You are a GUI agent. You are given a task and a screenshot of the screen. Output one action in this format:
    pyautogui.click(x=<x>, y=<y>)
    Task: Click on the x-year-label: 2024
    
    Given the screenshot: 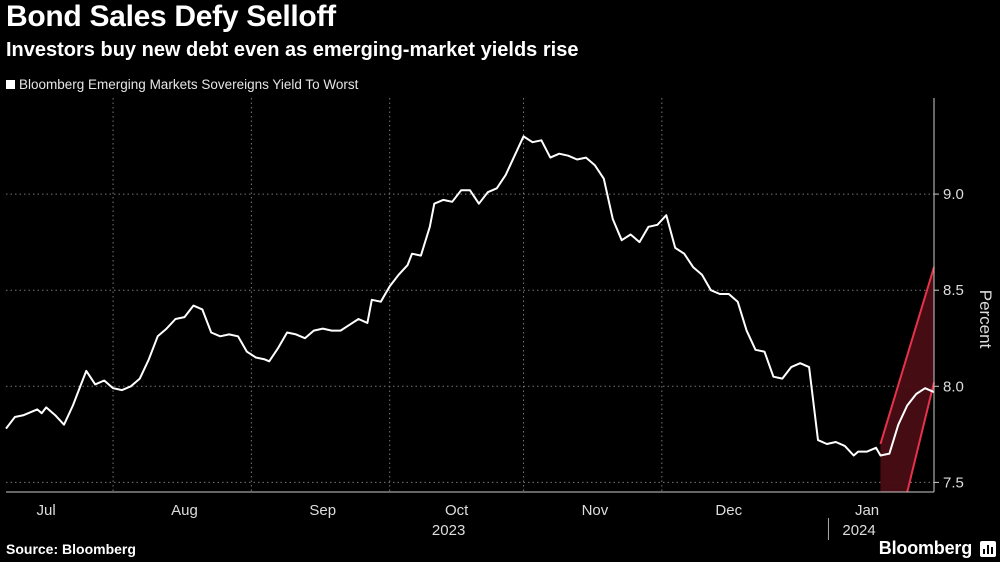 What is the action you would take?
    pyautogui.click(x=858, y=530)
    